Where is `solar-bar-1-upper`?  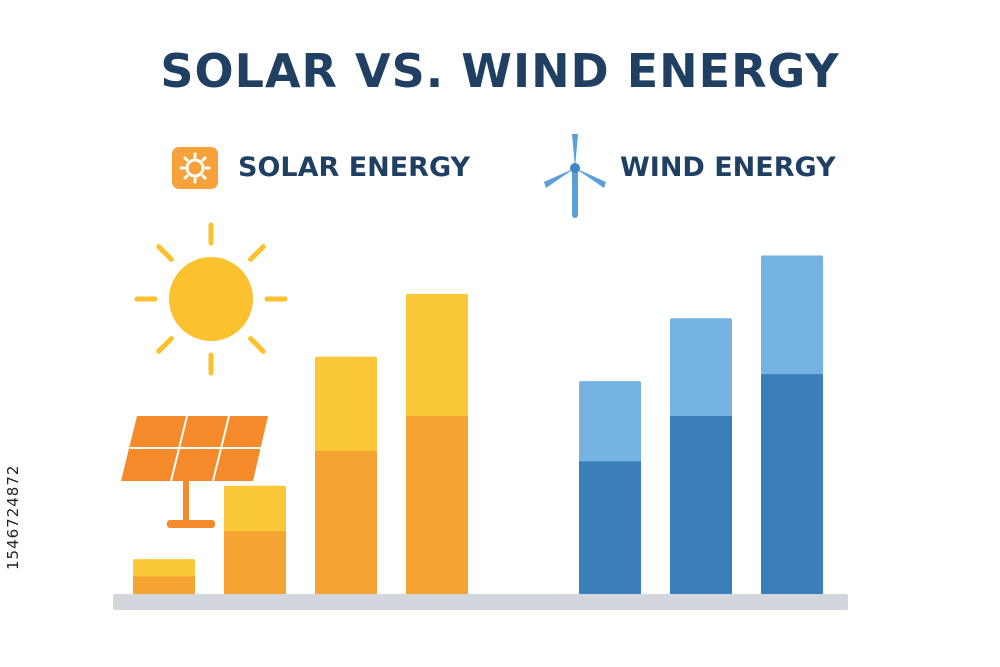 solar-bar-1-upper is located at coordinates (164, 568).